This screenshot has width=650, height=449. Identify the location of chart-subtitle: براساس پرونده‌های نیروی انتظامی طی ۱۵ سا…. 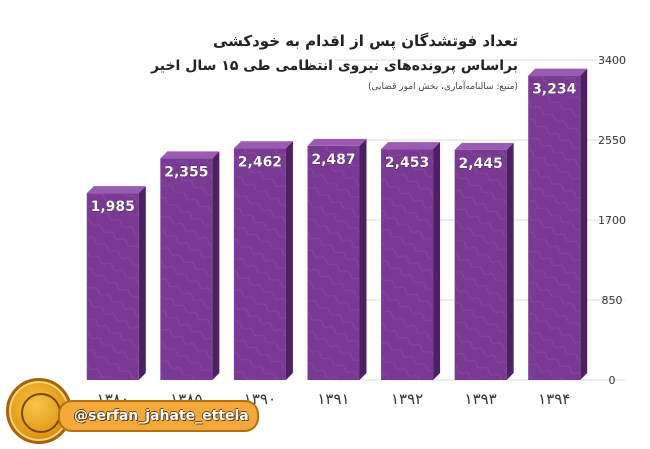
(334, 66).